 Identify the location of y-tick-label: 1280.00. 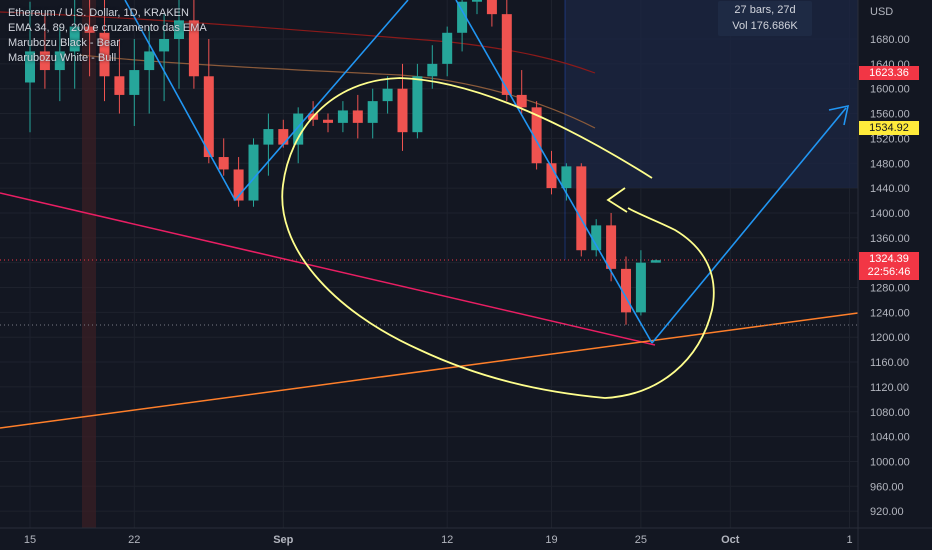
(890, 289).